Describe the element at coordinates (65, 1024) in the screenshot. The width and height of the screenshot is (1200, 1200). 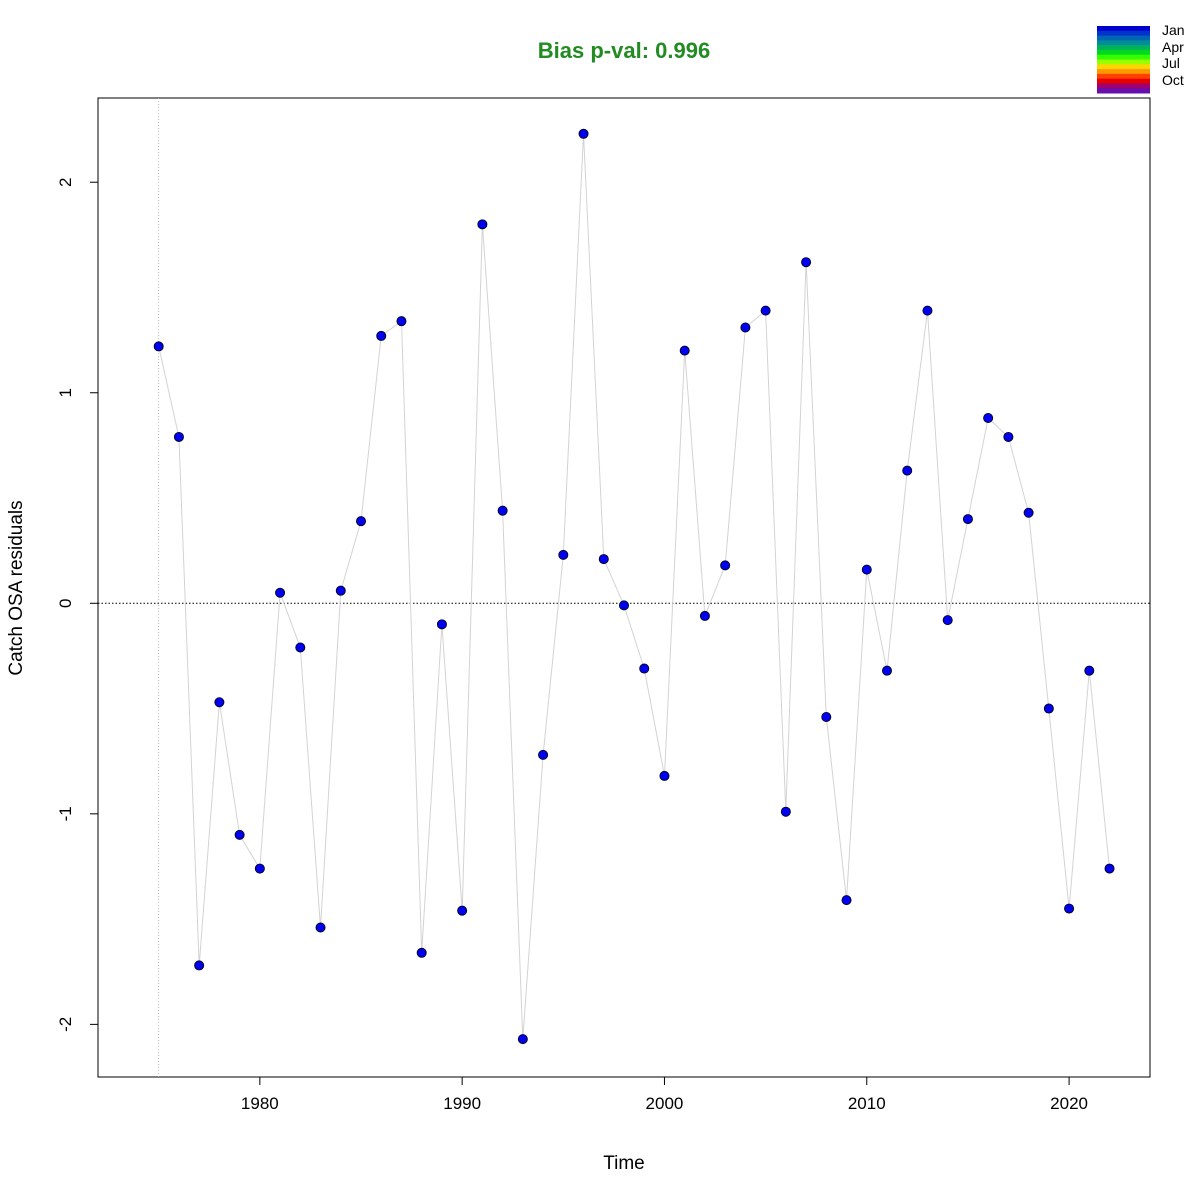
I see `y-tick-label: -2` at that location.